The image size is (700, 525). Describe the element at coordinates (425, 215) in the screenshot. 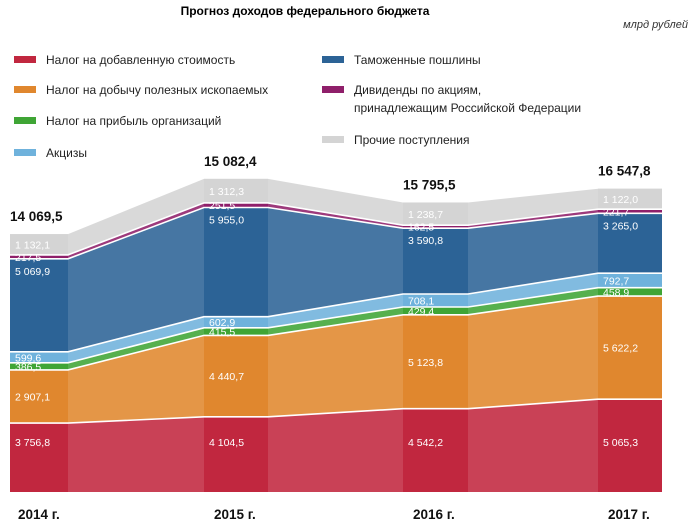

I see `value-label-2-6: 1 238,7` at that location.